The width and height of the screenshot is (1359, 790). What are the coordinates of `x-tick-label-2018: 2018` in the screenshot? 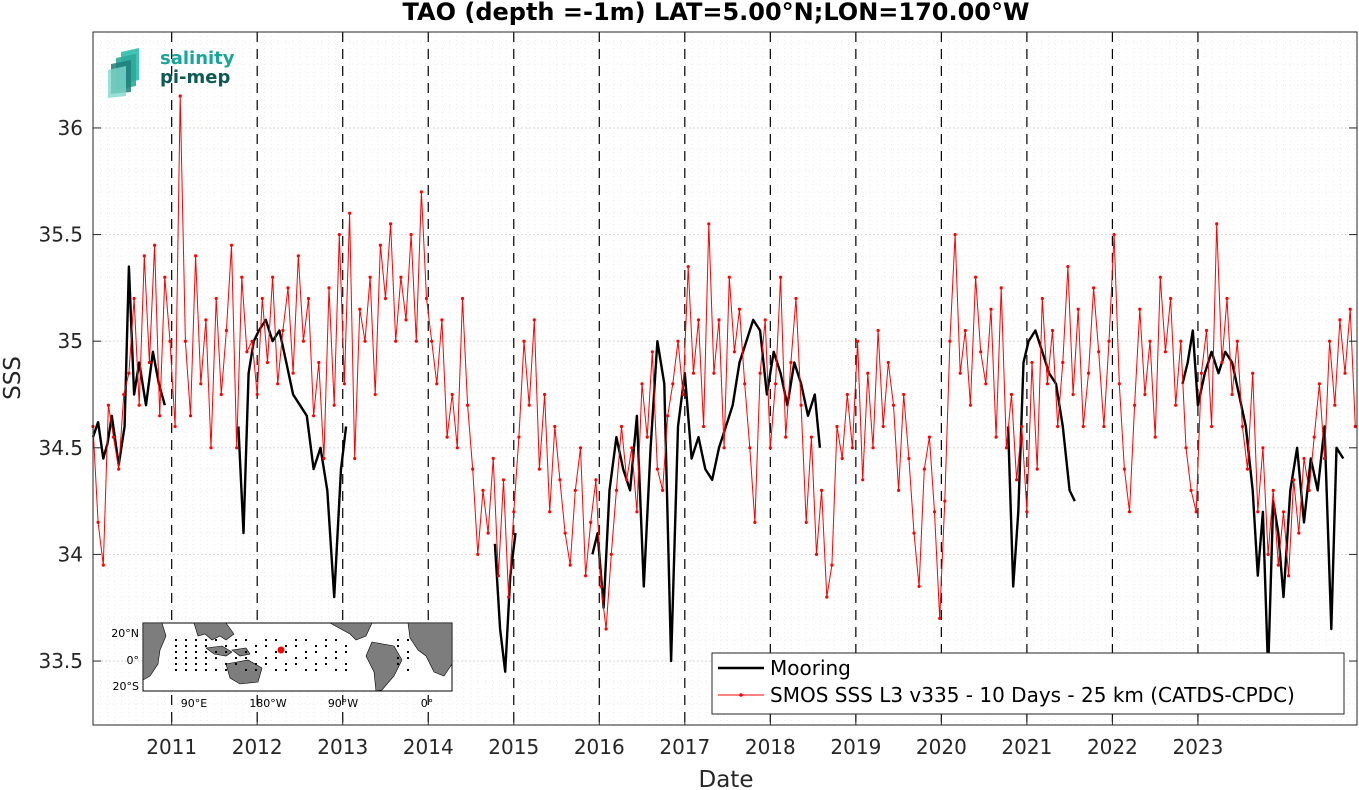 It's located at (770, 747).